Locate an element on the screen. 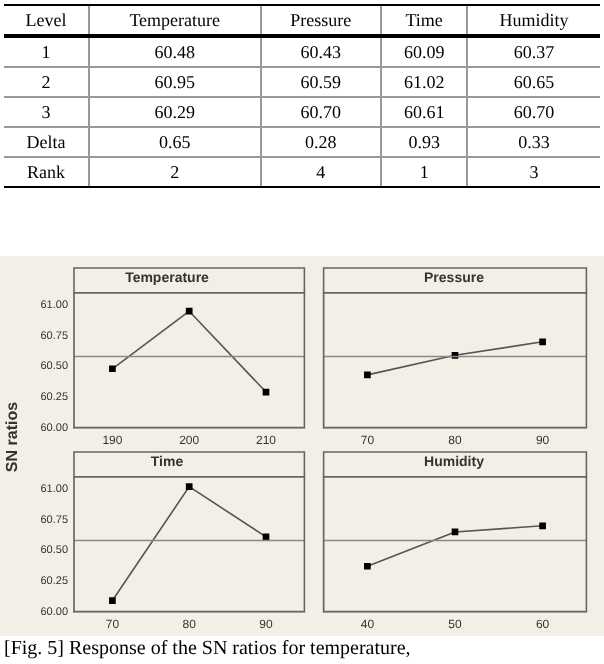 This screenshot has width=604, height=664. category-label: Level is located at coordinates (47, 20).